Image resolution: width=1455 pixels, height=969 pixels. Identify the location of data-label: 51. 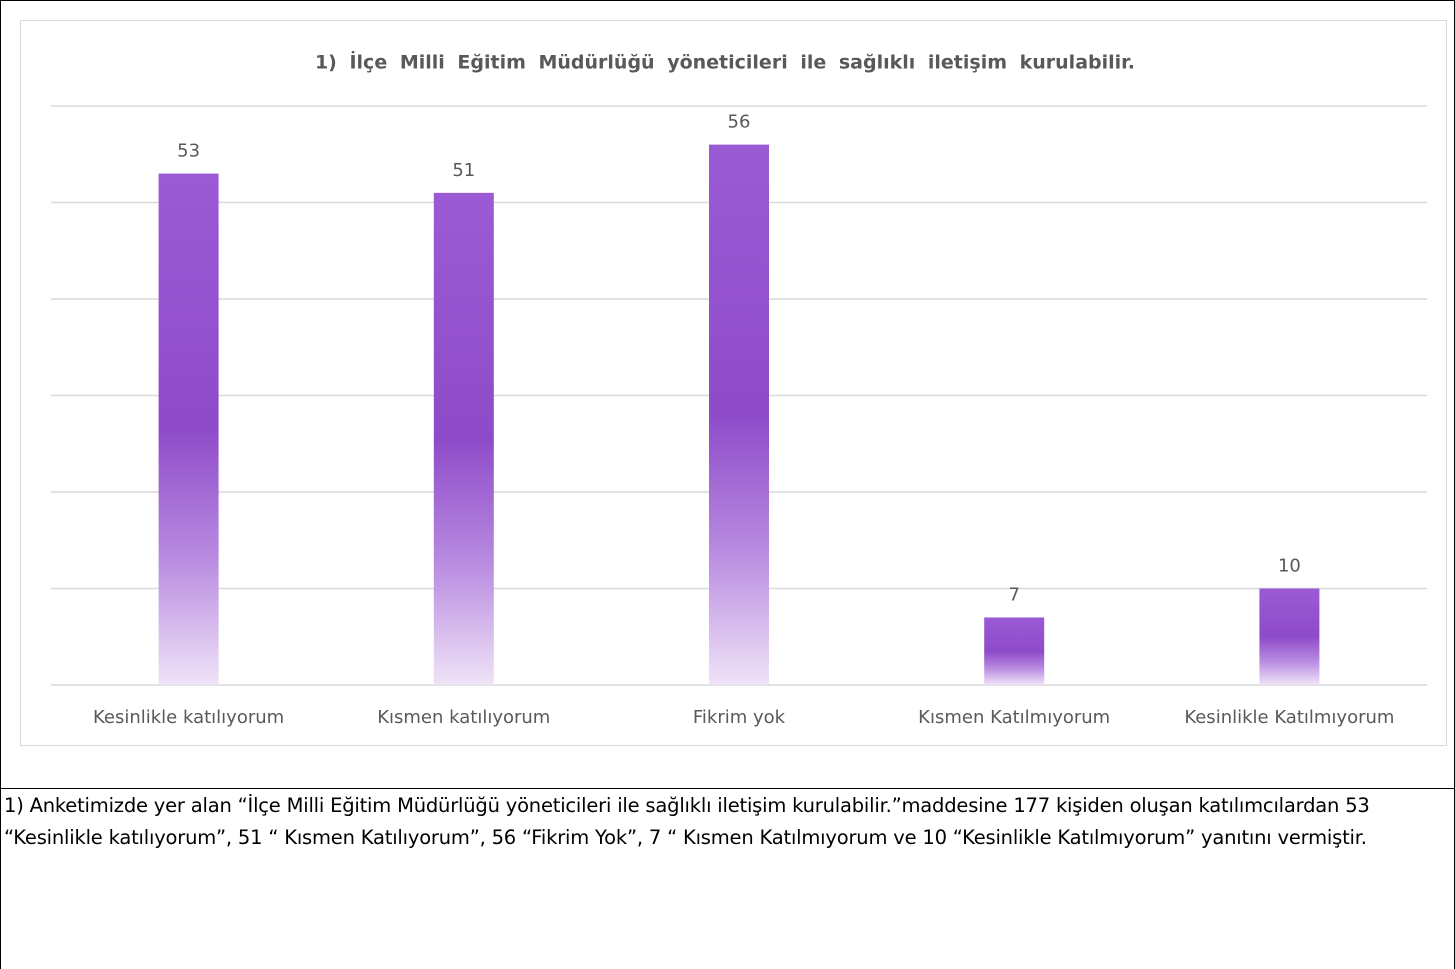
(463, 170).